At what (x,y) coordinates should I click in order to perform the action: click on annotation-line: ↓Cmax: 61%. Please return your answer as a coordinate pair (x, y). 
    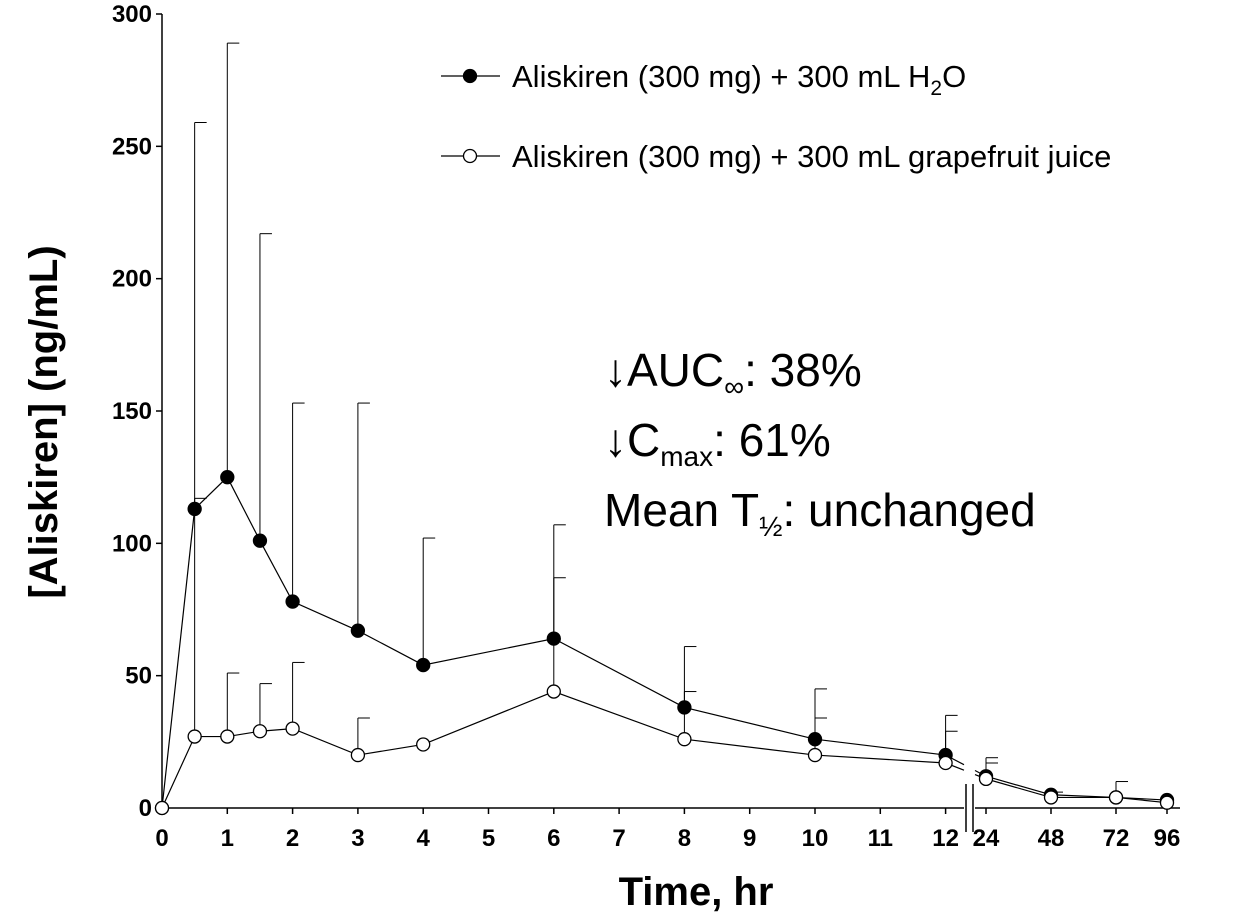
    Looking at the image, I should click on (717, 443).